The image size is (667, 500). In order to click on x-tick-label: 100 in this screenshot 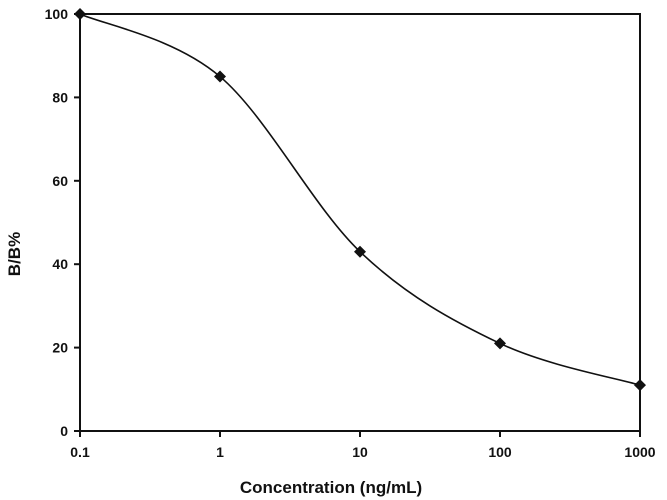, I will do `click(500, 452)`.